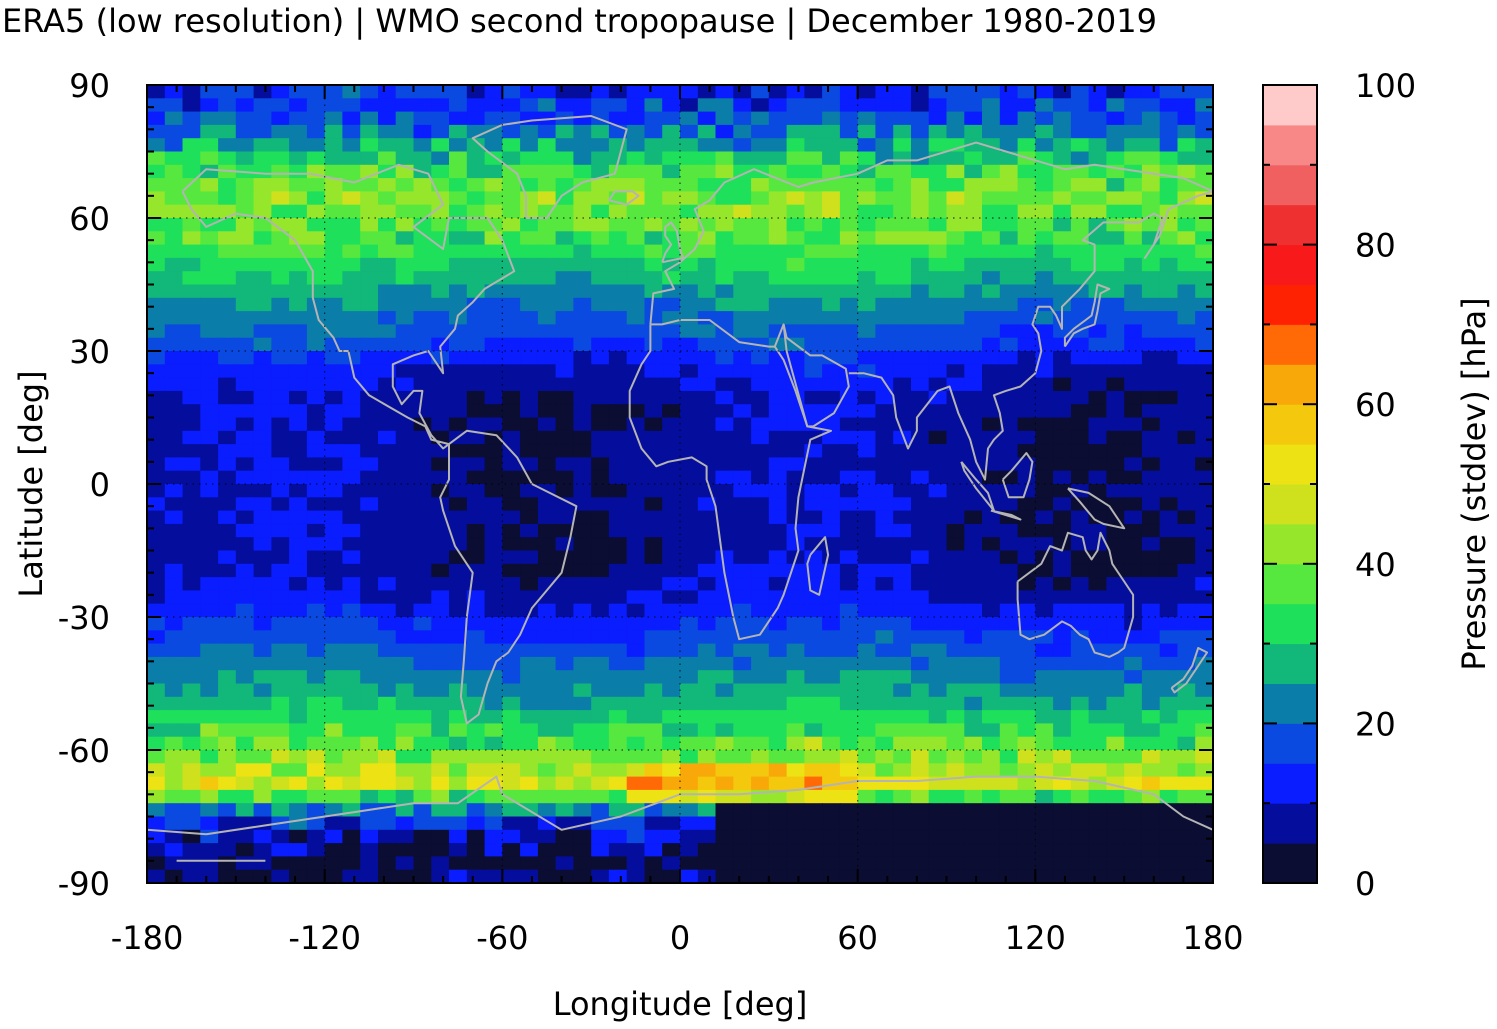 This screenshot has width=1497, height=1029. Describe the element at coordinates (1290, 225) in the screenshot. I see `colorbar-segment` at that location.